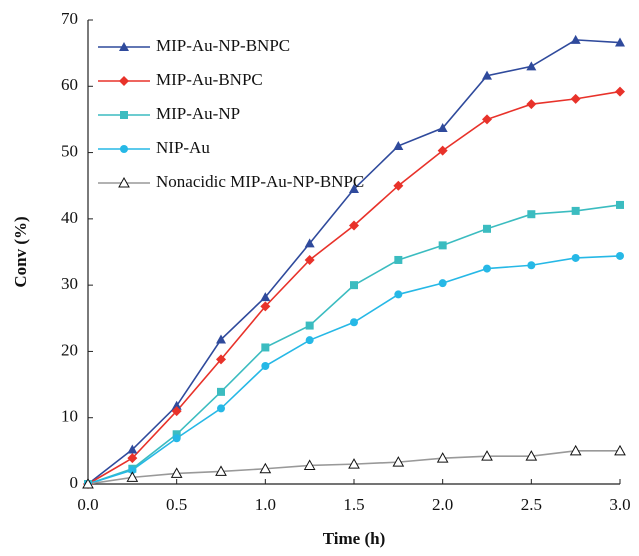 Image resolution: width=639 pixels, height=556 pixels. I want to click on x-tick-label: 2.0, so click(442, 504).